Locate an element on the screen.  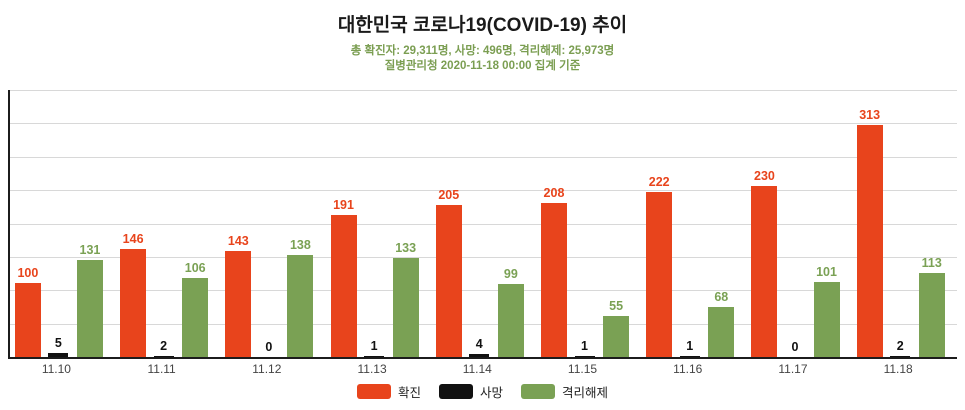
bar-value-label: 5 is located at coordinates (58, 343).